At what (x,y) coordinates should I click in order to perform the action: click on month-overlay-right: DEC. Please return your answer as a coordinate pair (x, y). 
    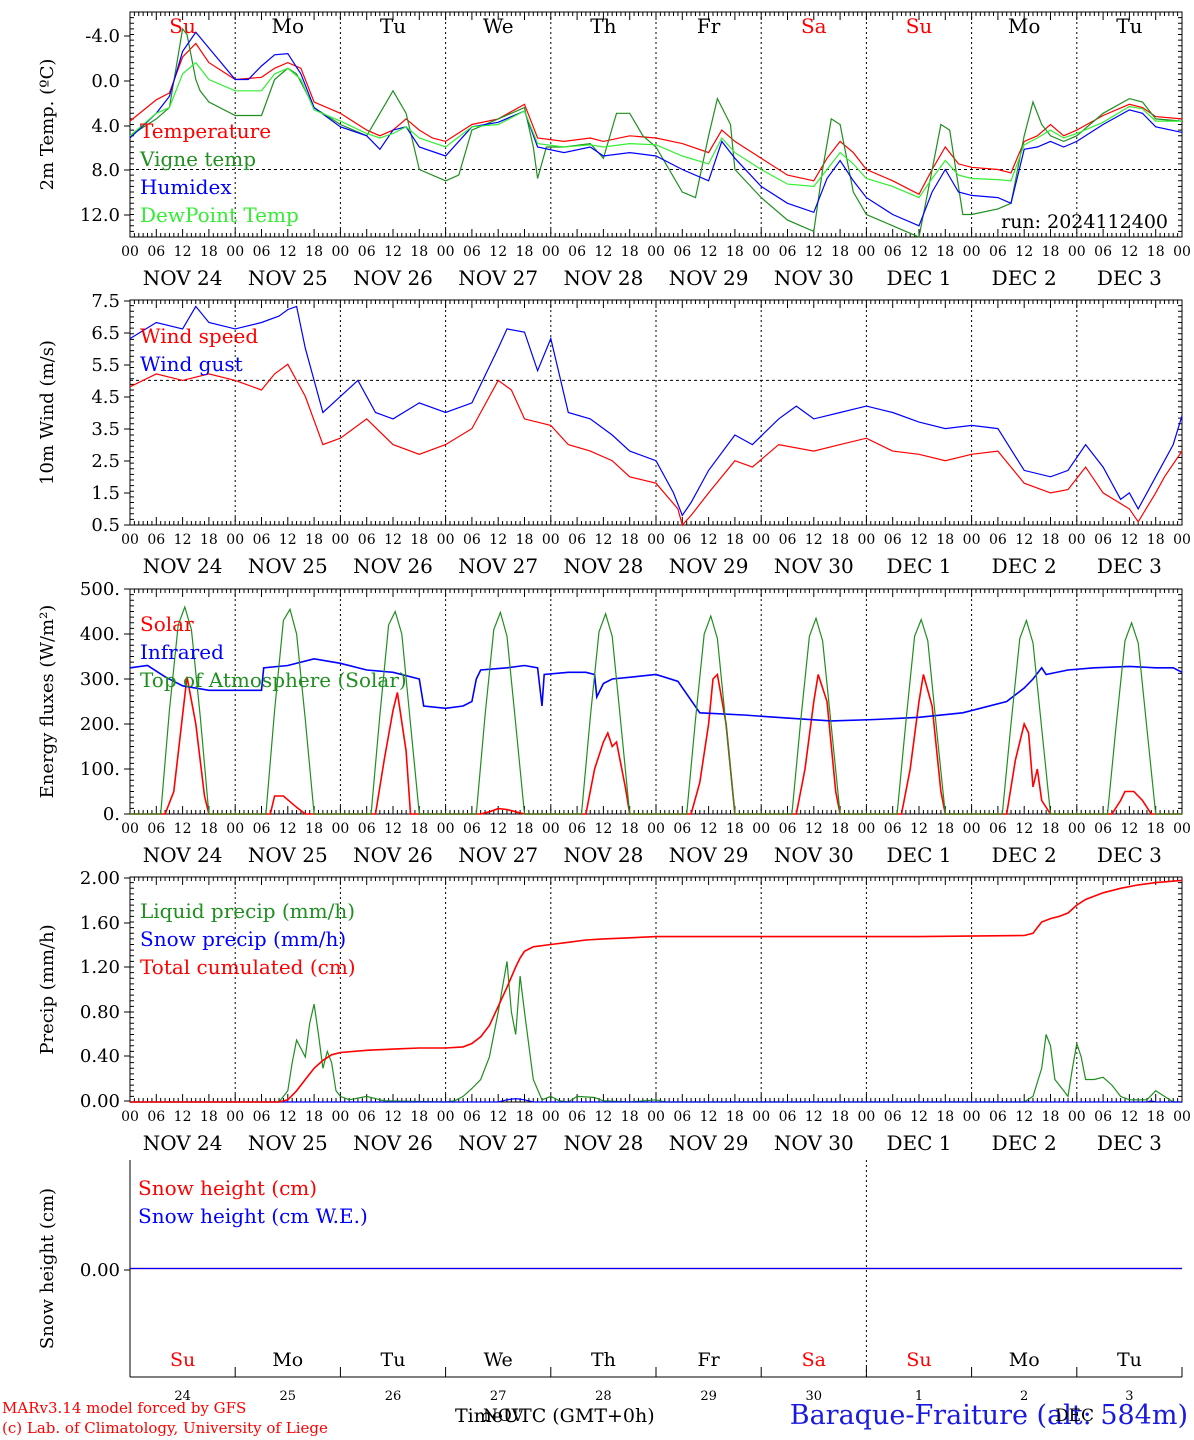
    Looking at the image, I should click on (1075, 1416).